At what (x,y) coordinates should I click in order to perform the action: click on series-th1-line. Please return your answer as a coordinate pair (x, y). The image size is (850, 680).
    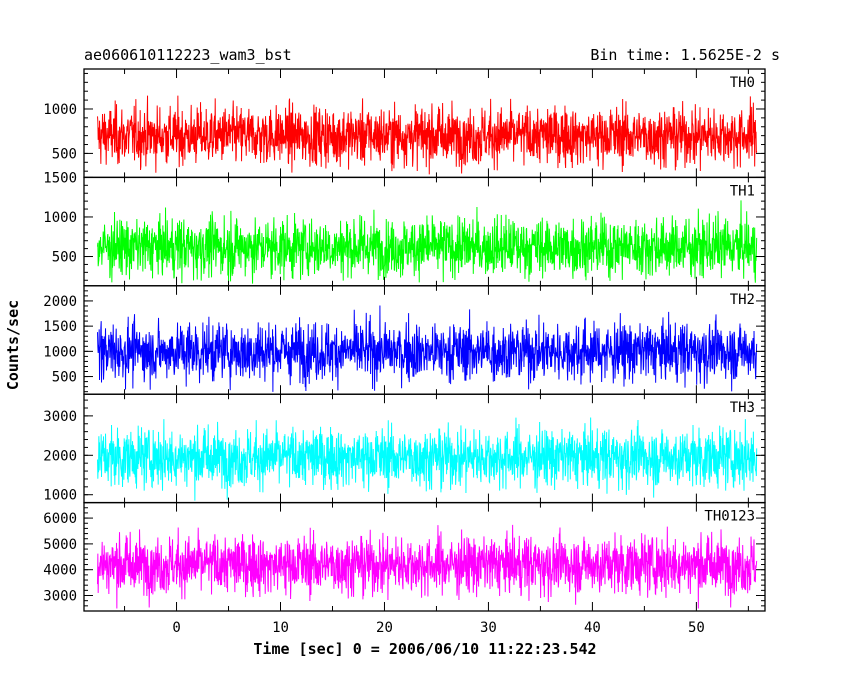
    Looking at the image, I should click on (427, 242).